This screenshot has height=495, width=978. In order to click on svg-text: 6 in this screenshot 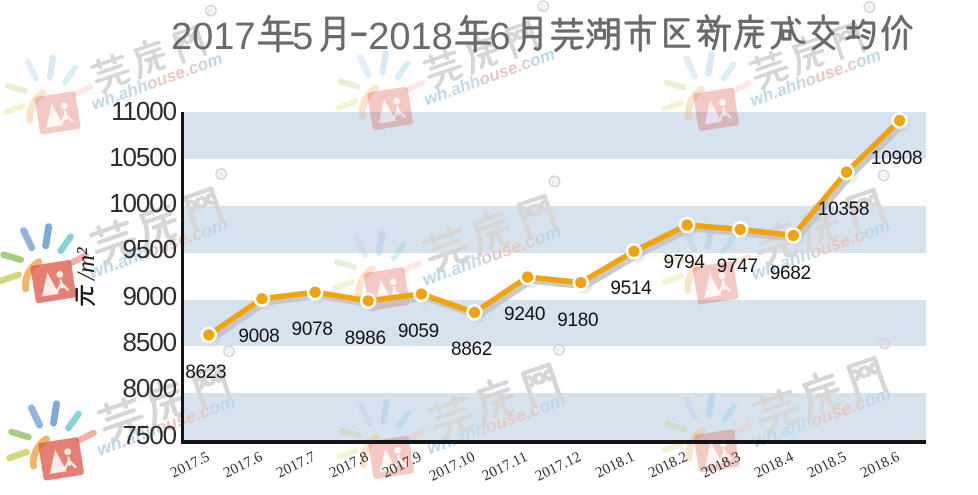, I will do `click(499, 37)`.